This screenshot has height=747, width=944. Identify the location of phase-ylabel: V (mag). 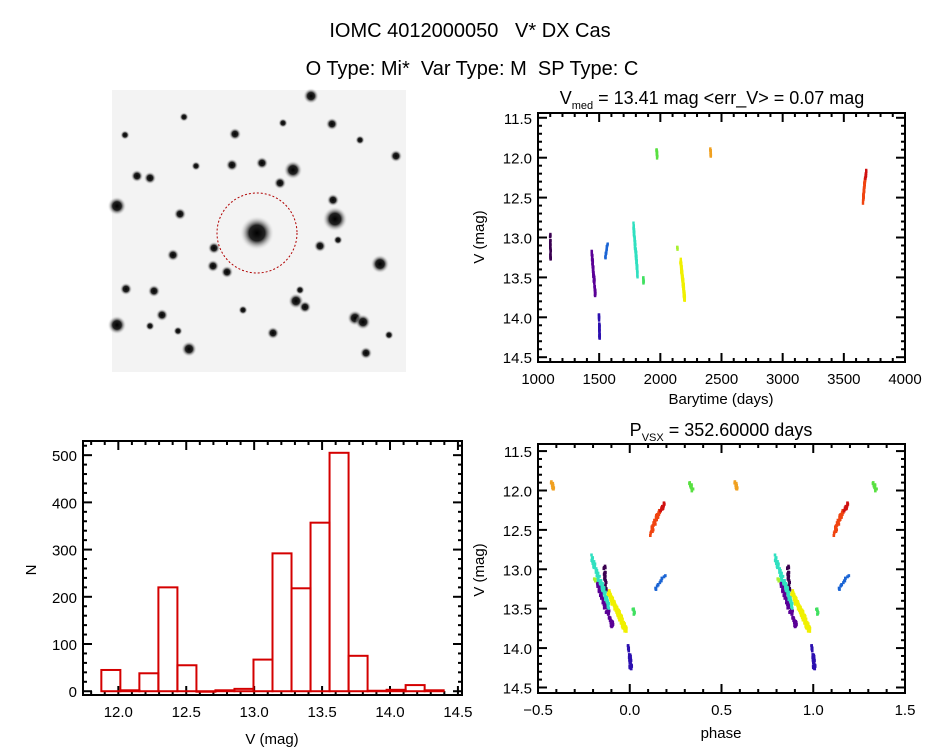
(479, 569).